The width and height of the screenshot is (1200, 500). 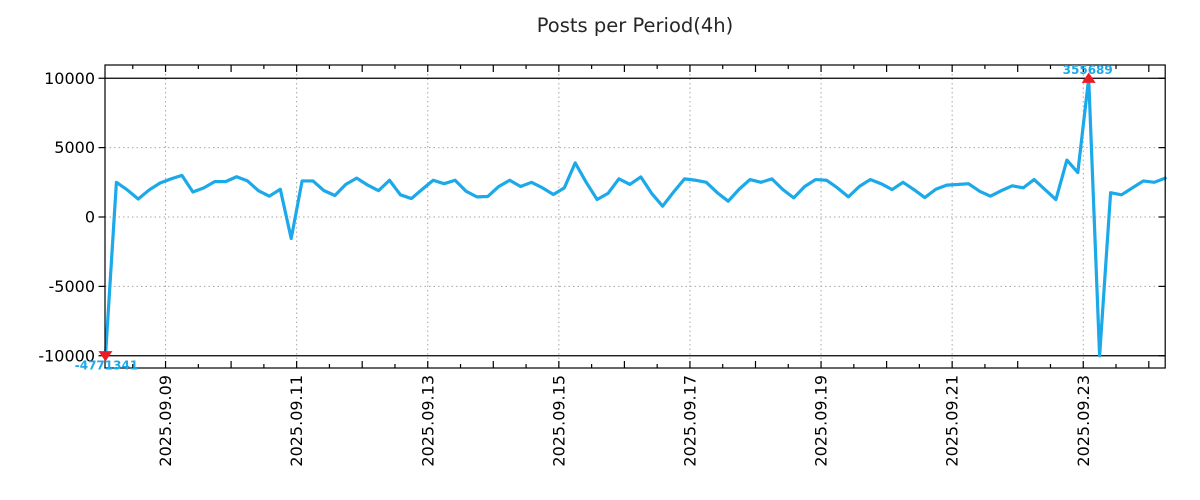 I want to click on min-annotation-label: -4771341, so click(x=106, y=366).